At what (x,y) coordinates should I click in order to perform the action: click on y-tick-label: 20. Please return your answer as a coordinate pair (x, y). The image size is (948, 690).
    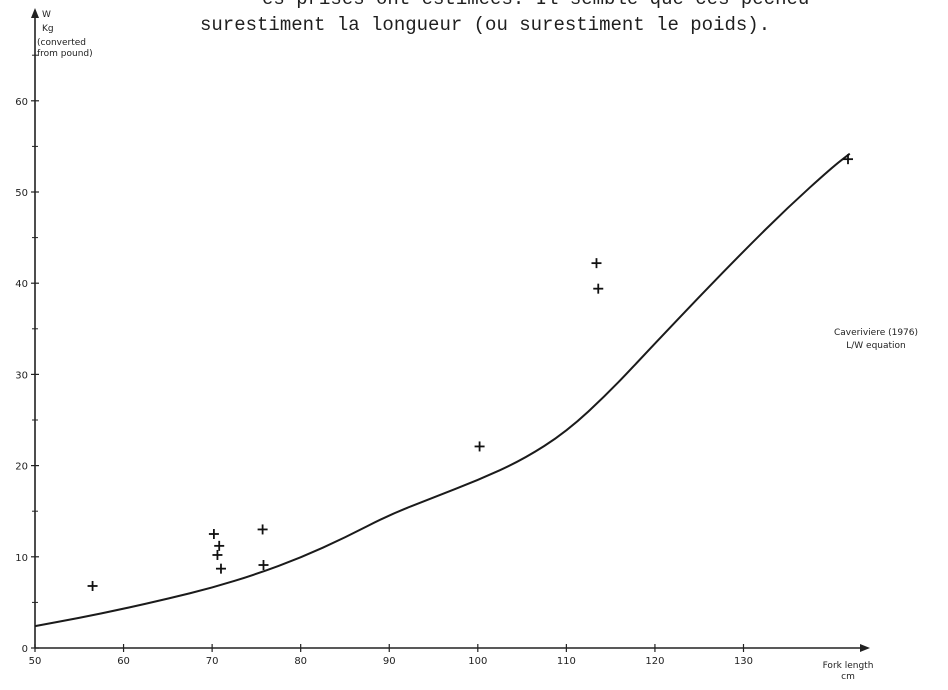
    Looking at the image, I should click on (21, 467).